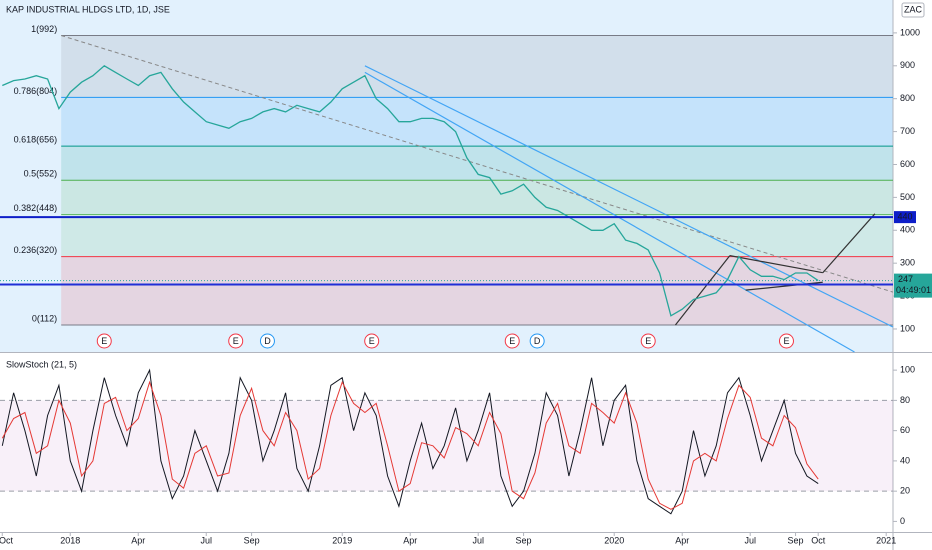 The height and width of the screenshot is (550, 932). What do you see at coordinates (905, 491) in the screenshot?
I see `y-tick-label: 20` at bounding box center [905, 491].